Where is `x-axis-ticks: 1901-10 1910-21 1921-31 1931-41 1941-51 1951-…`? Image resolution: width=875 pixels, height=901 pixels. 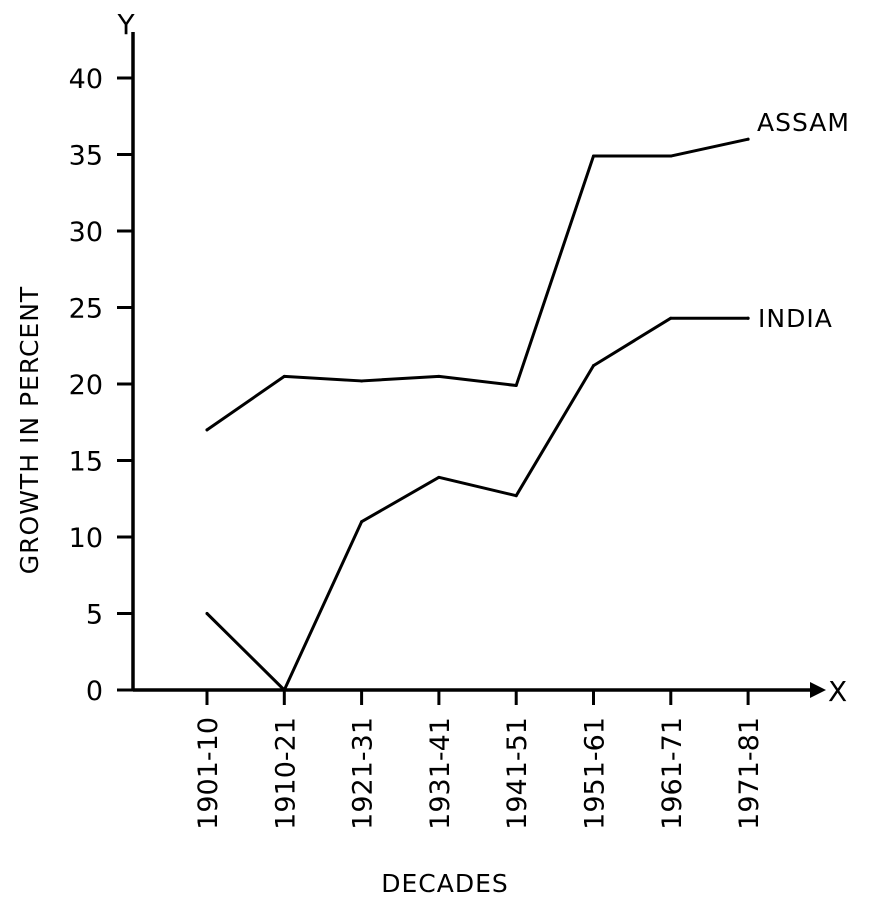 x-axis-ticks: 1901-10 1910-21 1921-31 1931-41 1941-51 1951-… is located at coordinates (479, 760).